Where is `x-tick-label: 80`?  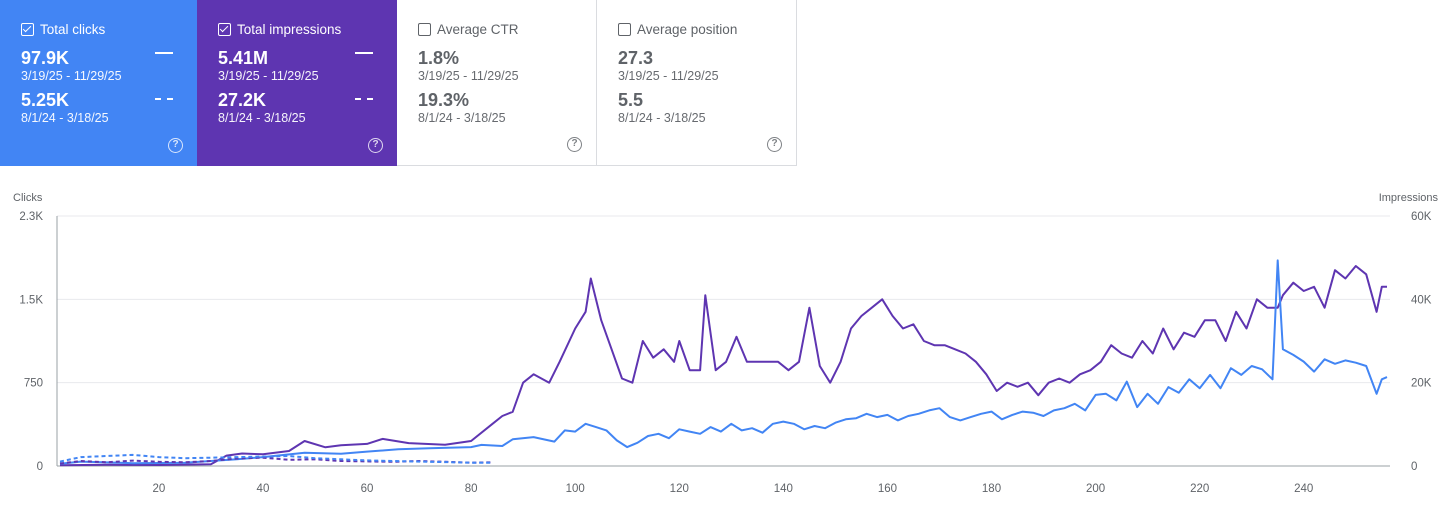 x-tick-label: 80 is located at coordinates (471, 489).